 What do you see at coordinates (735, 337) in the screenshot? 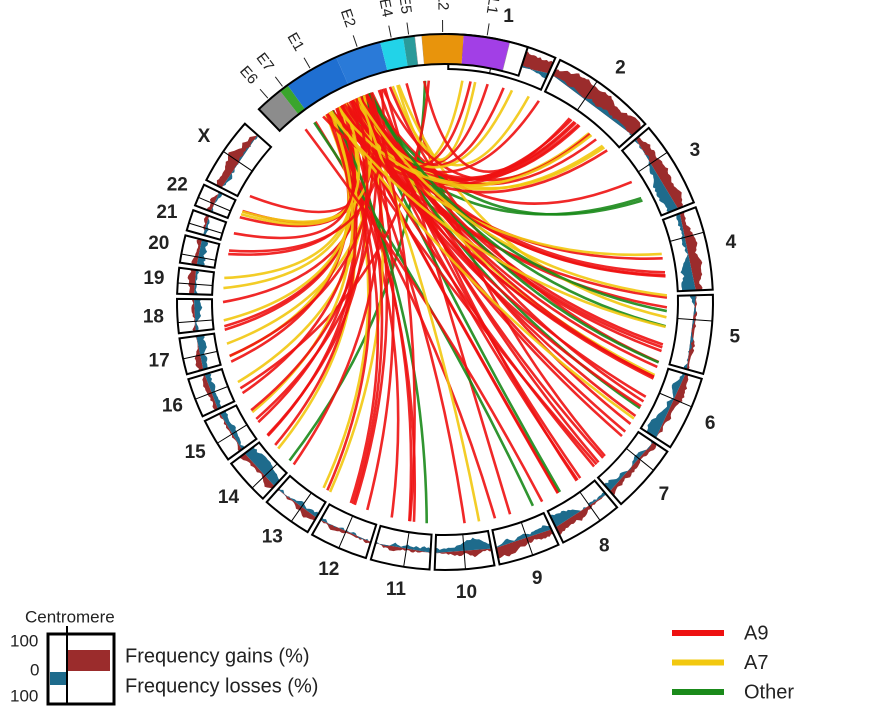
I see `chromosome-label: 5` at bounding box center [735, 337].